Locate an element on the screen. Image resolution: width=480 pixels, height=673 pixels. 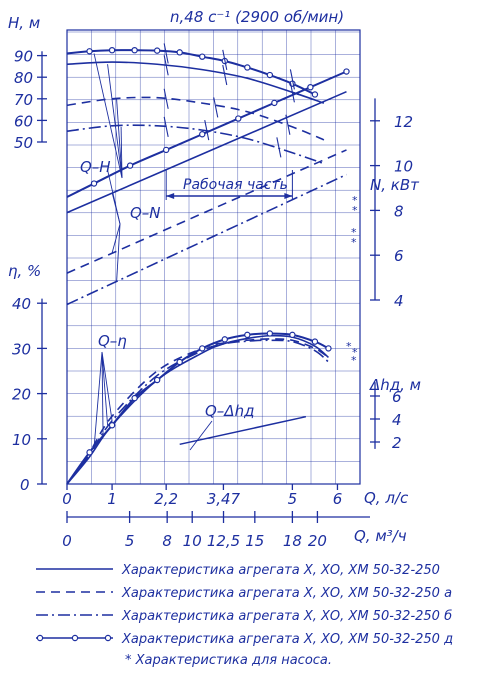
n-tick-label: 8 is located at coordinates (399, 211).